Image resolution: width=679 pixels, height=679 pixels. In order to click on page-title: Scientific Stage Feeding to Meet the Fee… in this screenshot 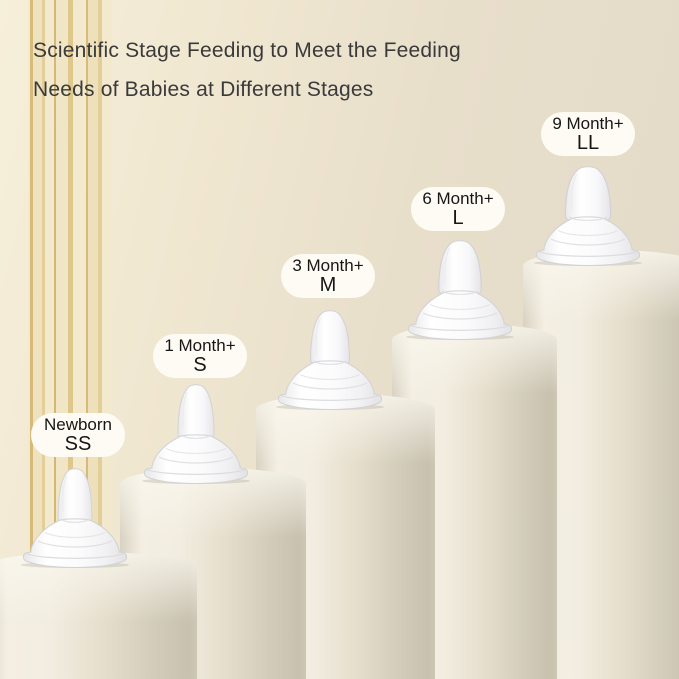, I will do `click(247, 70)`.